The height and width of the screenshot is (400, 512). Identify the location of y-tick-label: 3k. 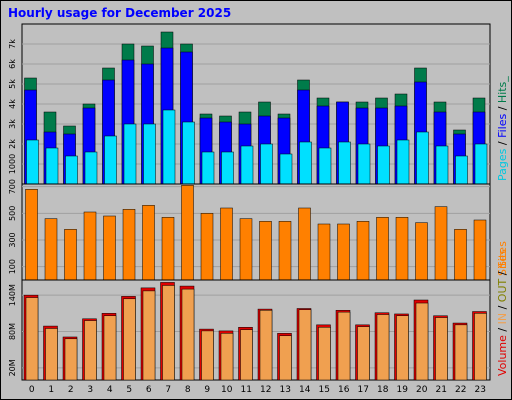
(12, 124).